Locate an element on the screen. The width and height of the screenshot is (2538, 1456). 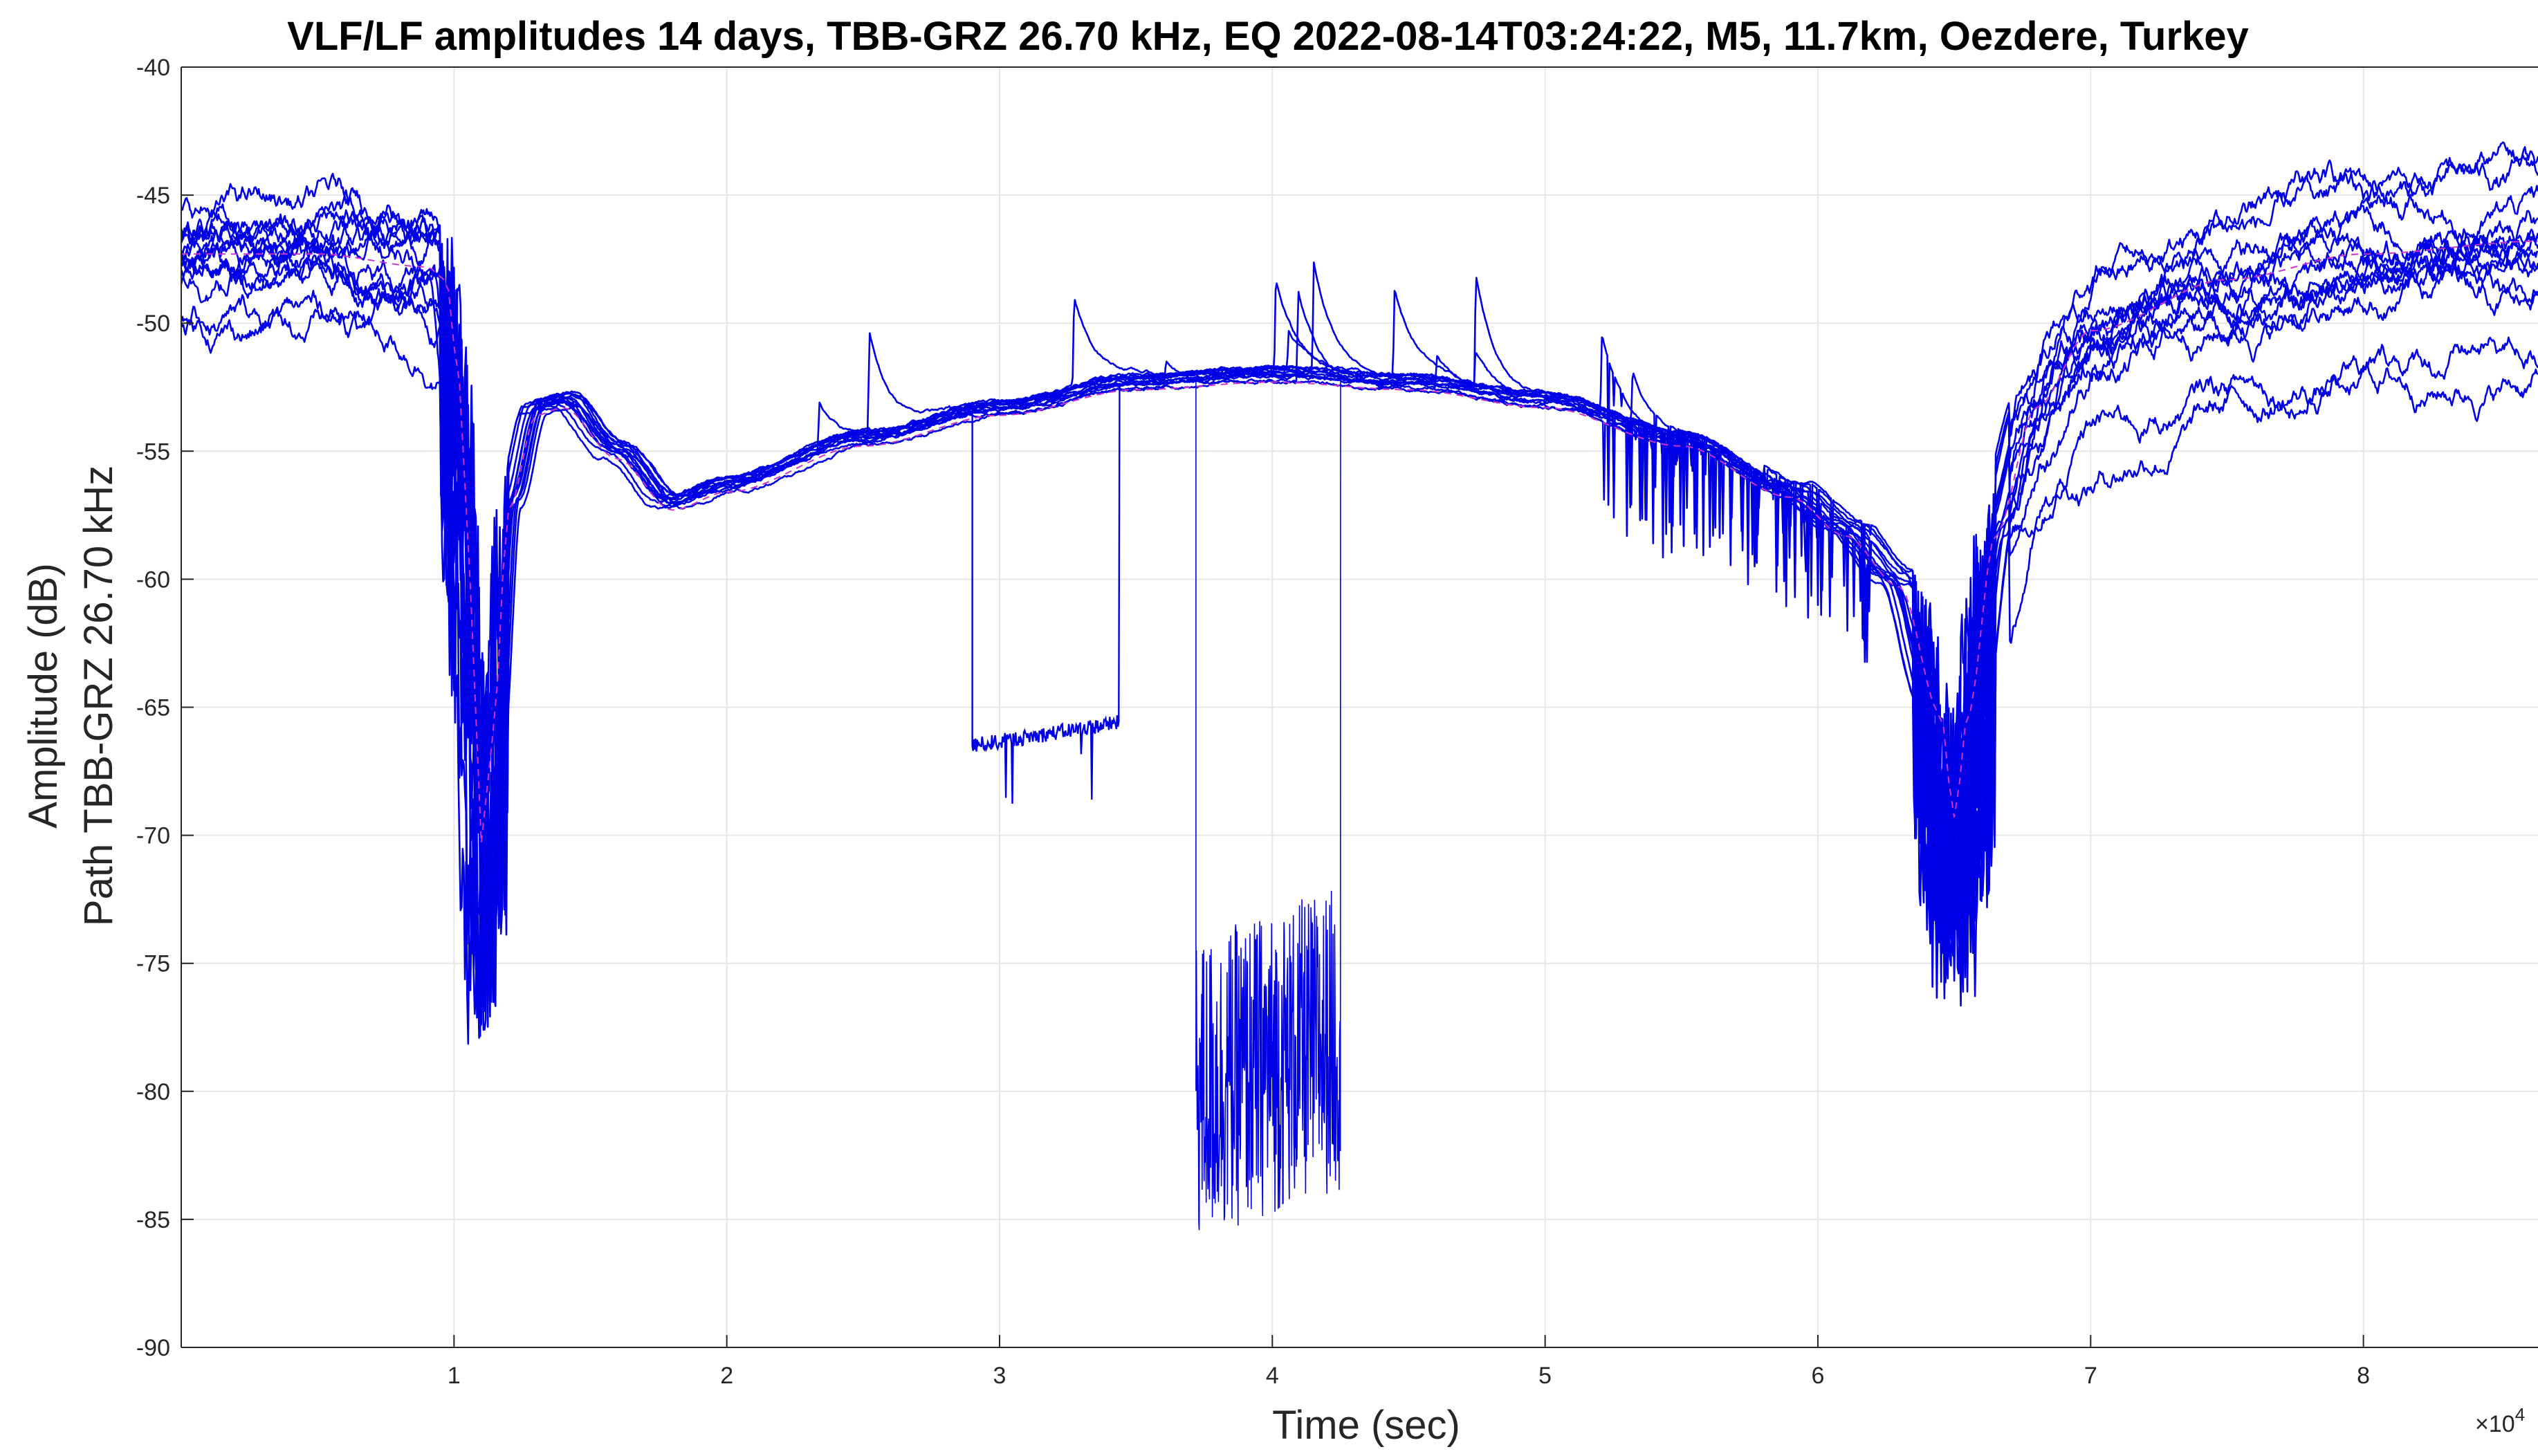
x-tick-label: 5 is located at coordinates (1545, 1376).